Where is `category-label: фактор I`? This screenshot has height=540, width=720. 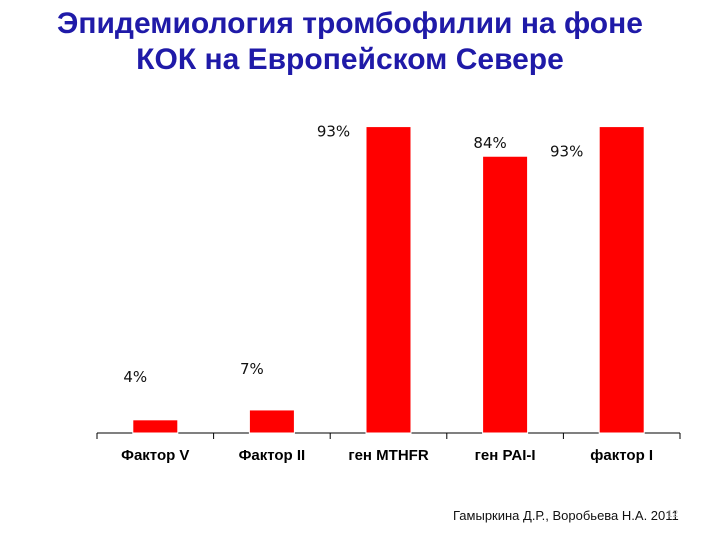
category-label: фактор I is located at coordinates (621, 455).